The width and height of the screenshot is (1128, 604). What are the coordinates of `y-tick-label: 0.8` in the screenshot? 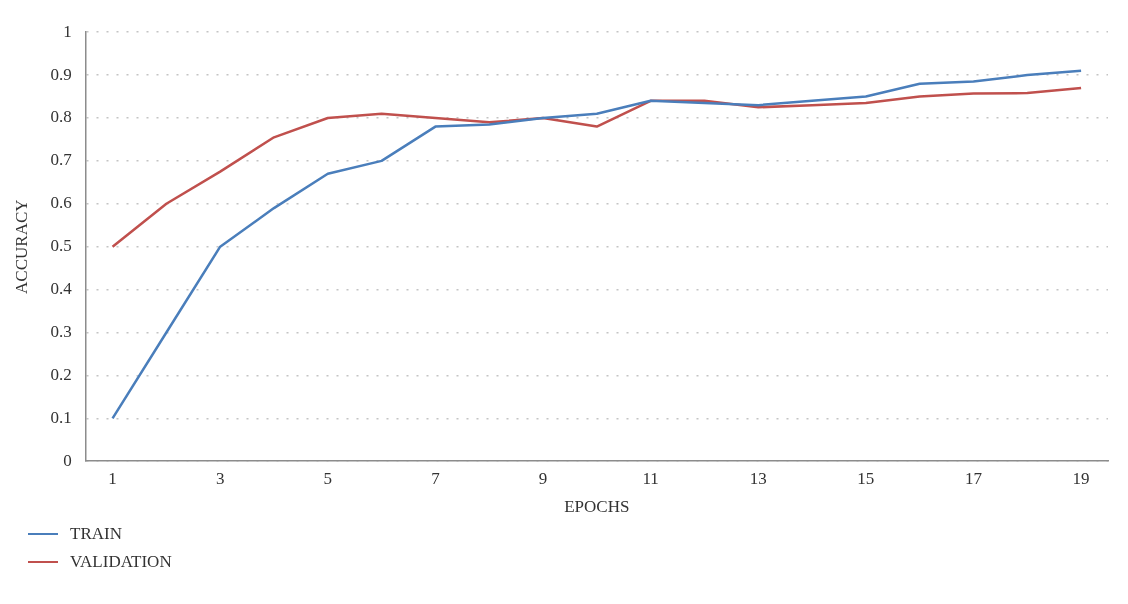 It's located at (61, 117).